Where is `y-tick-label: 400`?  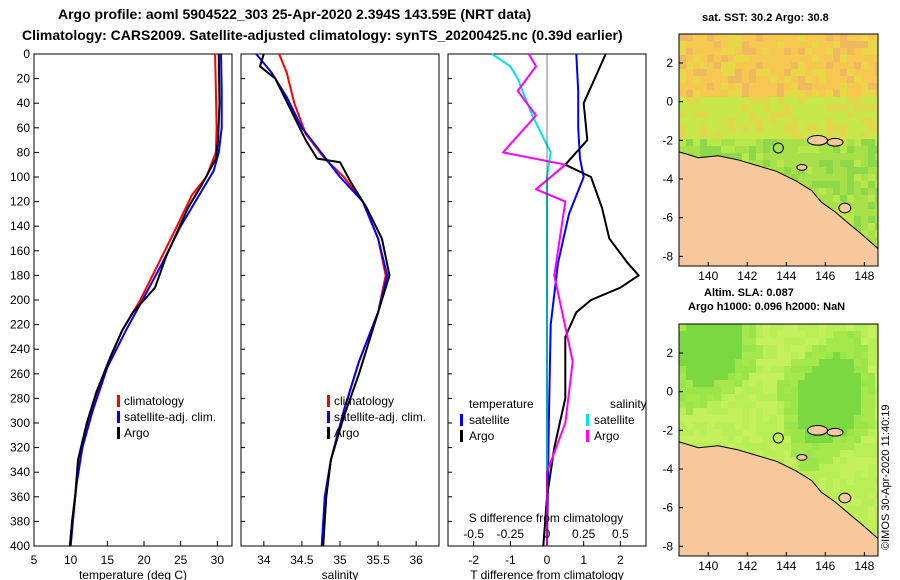
y-tick-label: 400 is located at coordinates (20, 546).